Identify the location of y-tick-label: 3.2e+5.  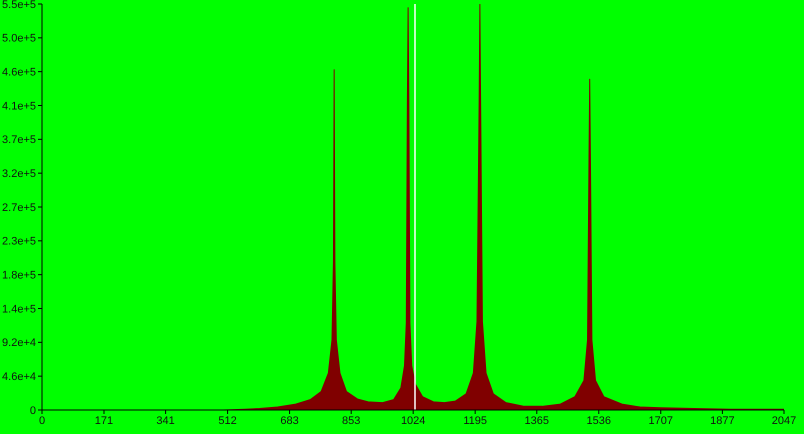
(19, 174).